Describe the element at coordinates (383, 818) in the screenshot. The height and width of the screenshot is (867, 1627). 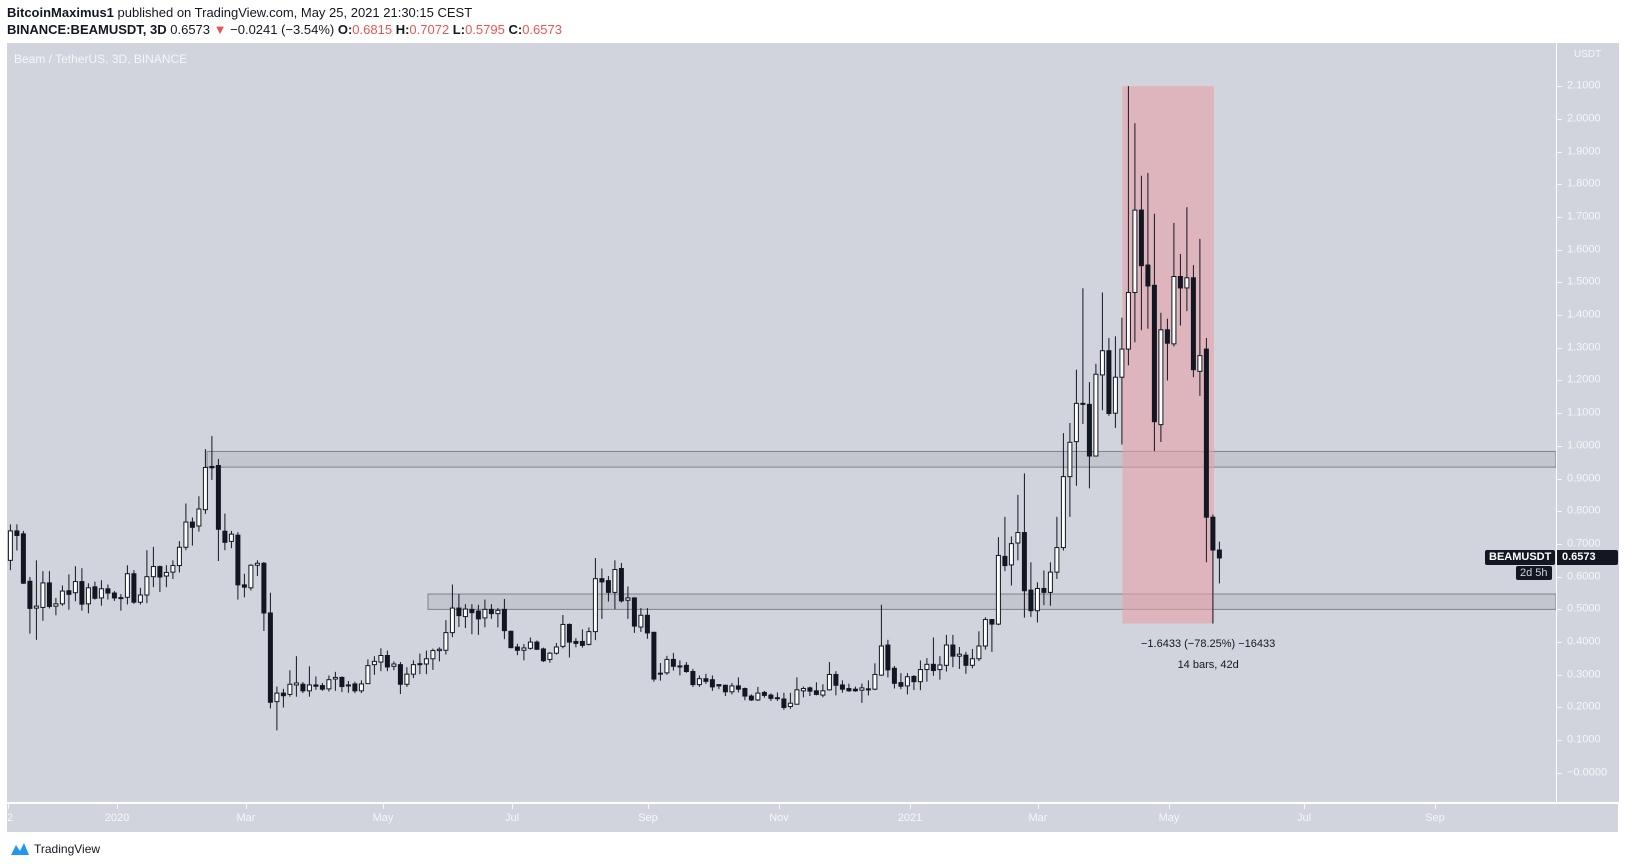
I see `x-tick-label: May` at that location.